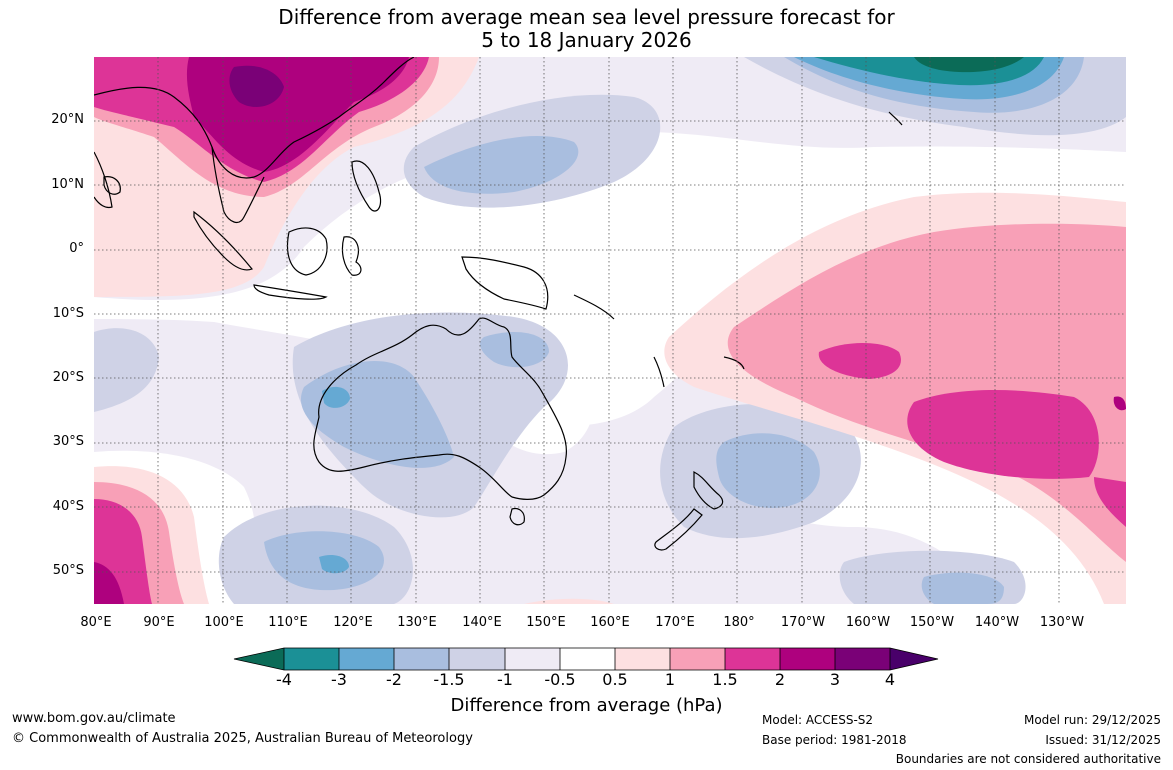  I want to click on colorbar-tick-4: 4, so click(890, 679).